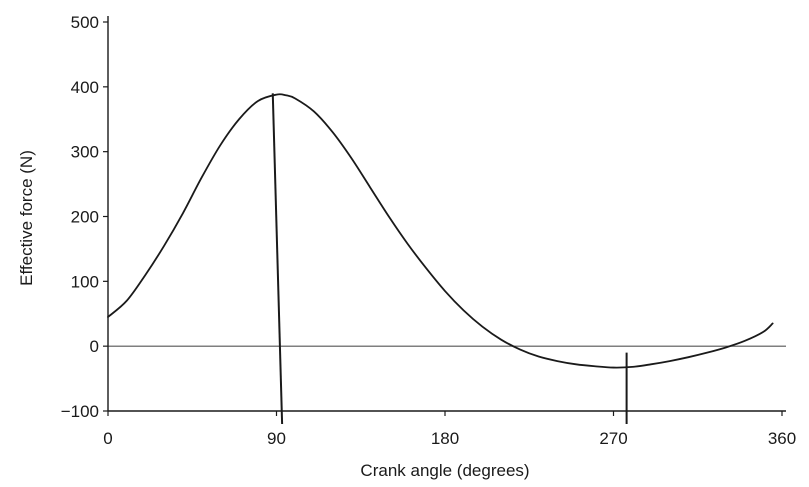 The width and height of the screenshot is (809, 487). Describe the element at coordinates (277, 258) in the screenshot. I see `crank-marker-line` at that location.